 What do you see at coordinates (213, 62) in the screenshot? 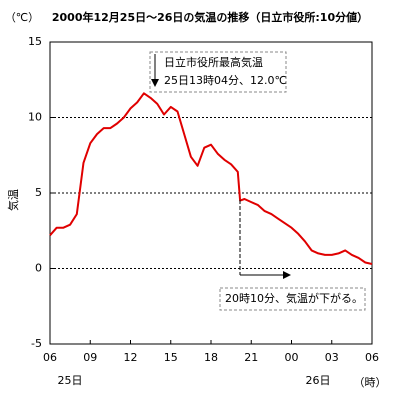
I see `annotation-text: 日立市役所最高気温` at bounding box center [213, 62].